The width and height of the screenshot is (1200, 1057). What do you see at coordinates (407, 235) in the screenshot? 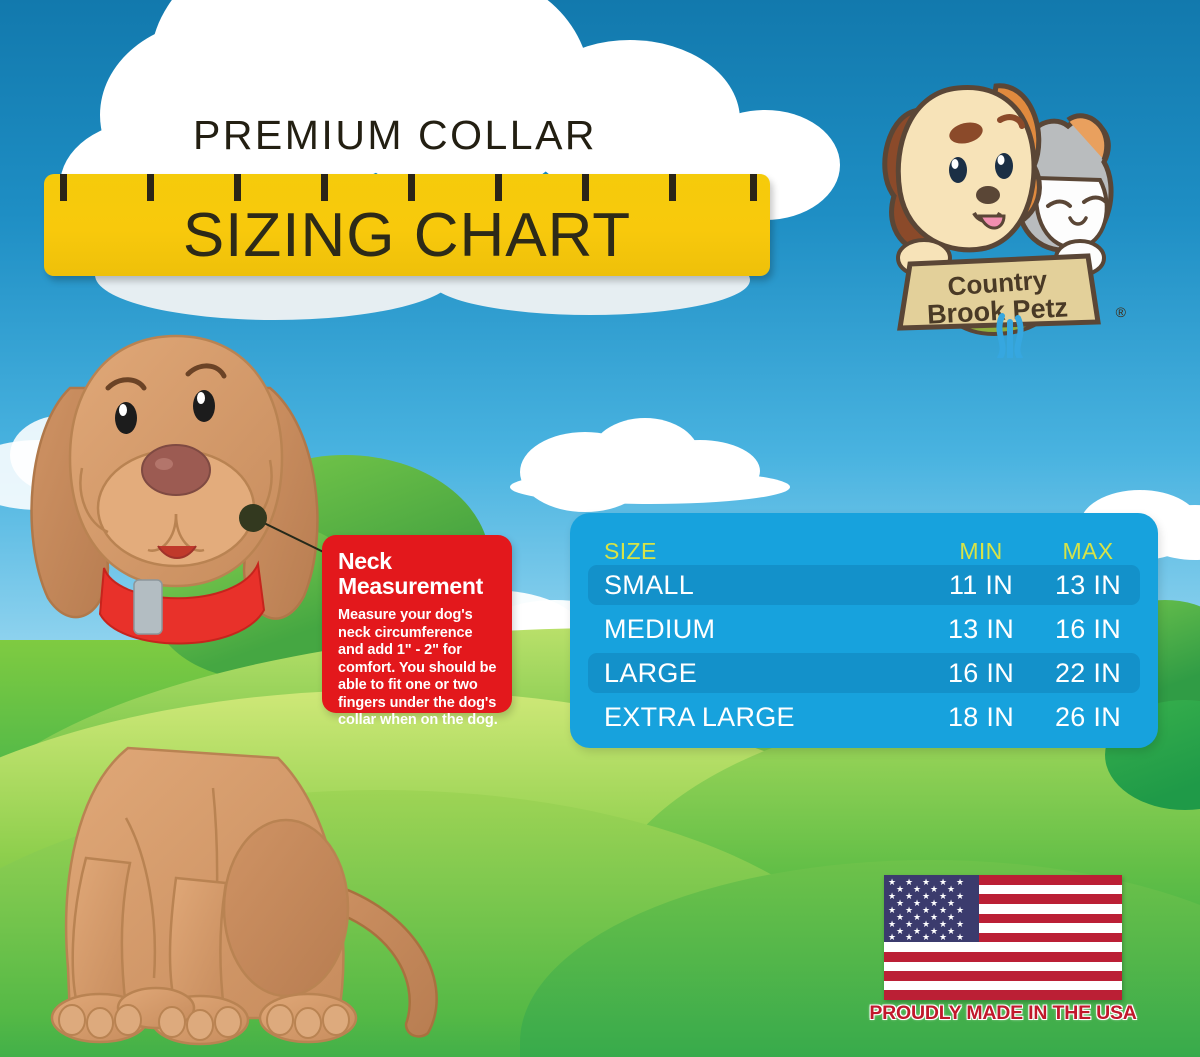
I see `page-title-sizing-chart: SIZING CHART` at bounding box center [407, 235].